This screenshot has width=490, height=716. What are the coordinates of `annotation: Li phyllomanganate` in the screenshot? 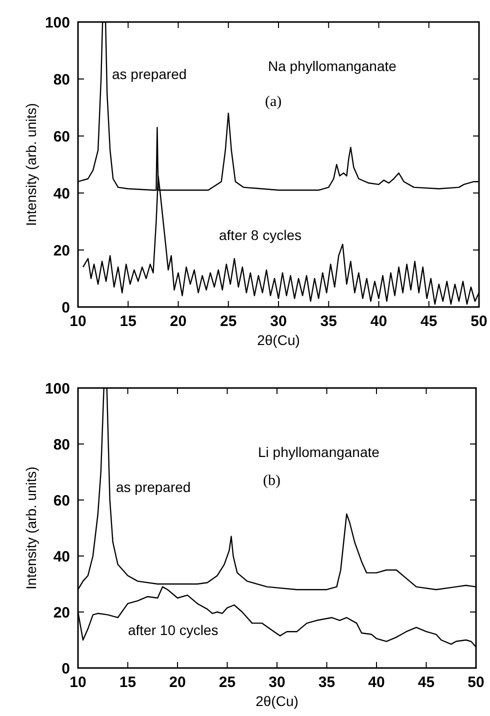 It's located at (319, 452).